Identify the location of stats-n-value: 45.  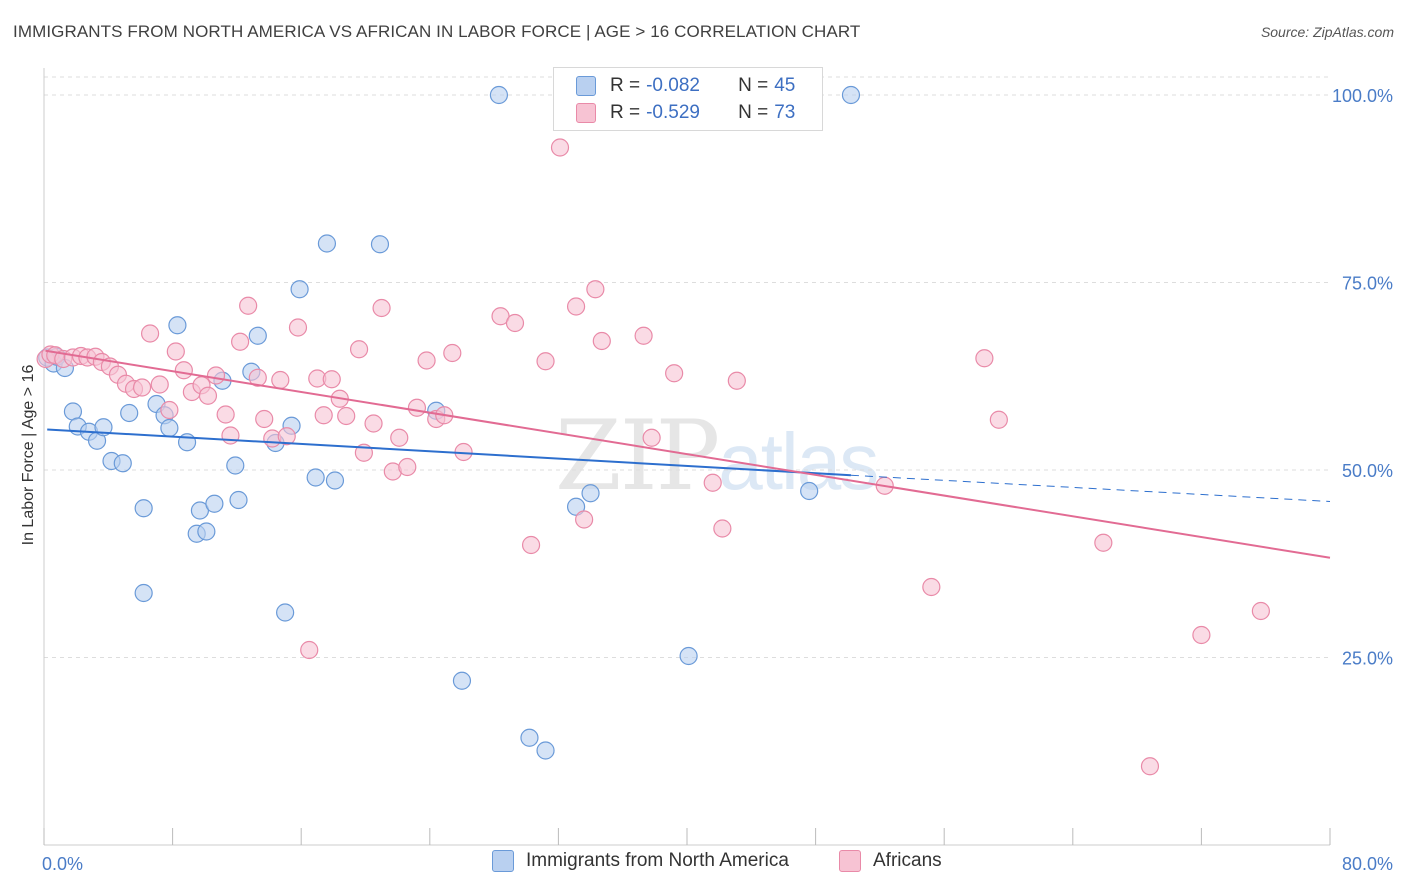
(785, 85).